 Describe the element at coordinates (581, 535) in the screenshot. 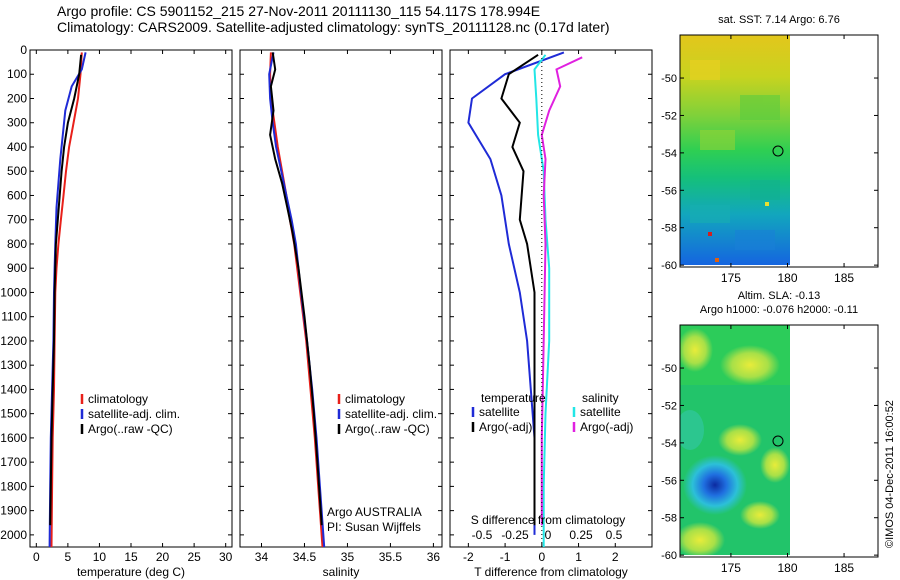

I see `top-tick-label: 0.25` at that location.